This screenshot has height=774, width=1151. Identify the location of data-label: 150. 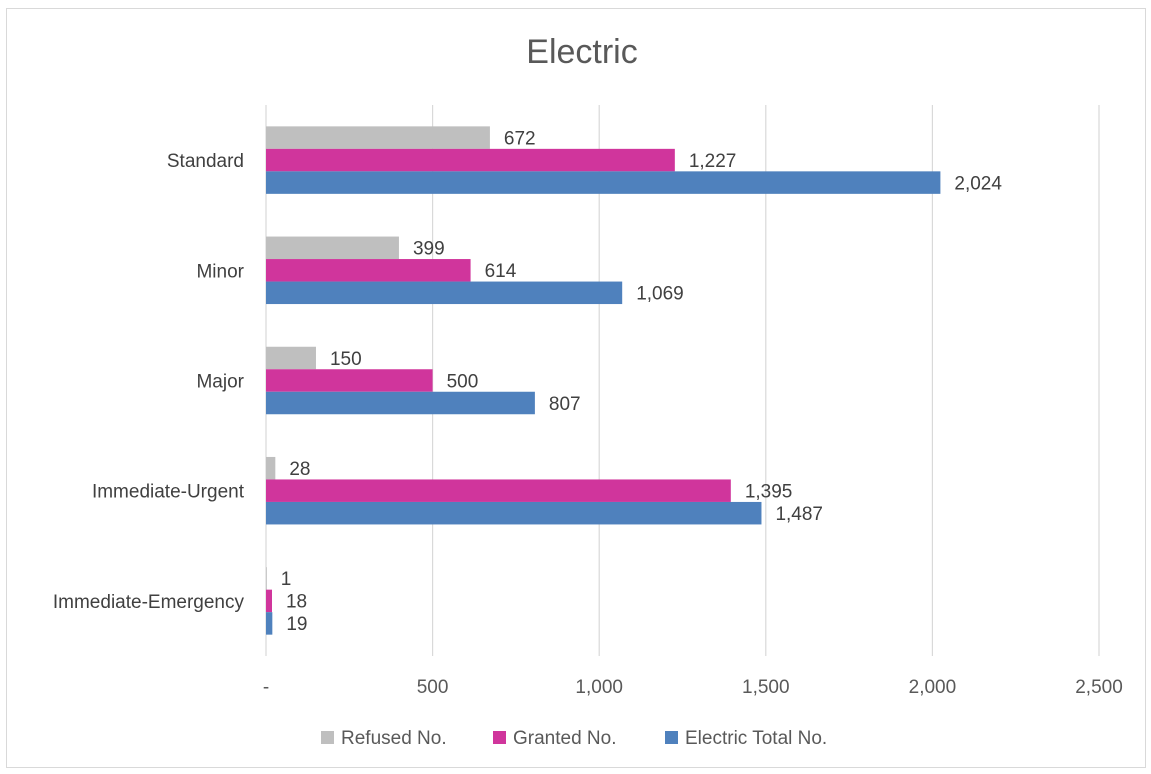
(346, 359).